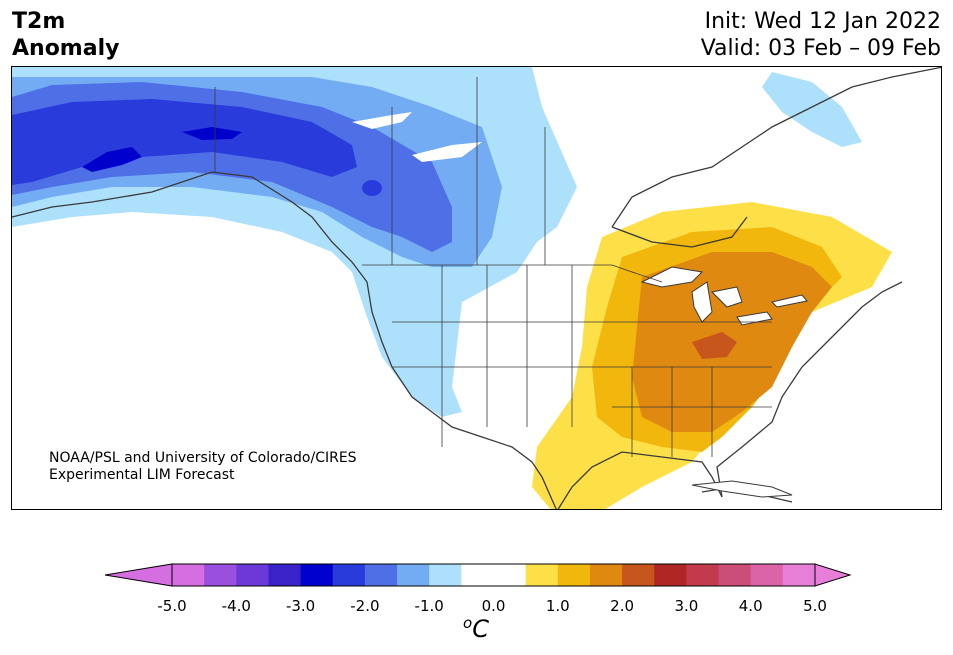 The image size is (953, 655). Describe the element at coordinates (172, 606) in the screenshot. I see `colorbar-tick-label: -5.0` at that location.